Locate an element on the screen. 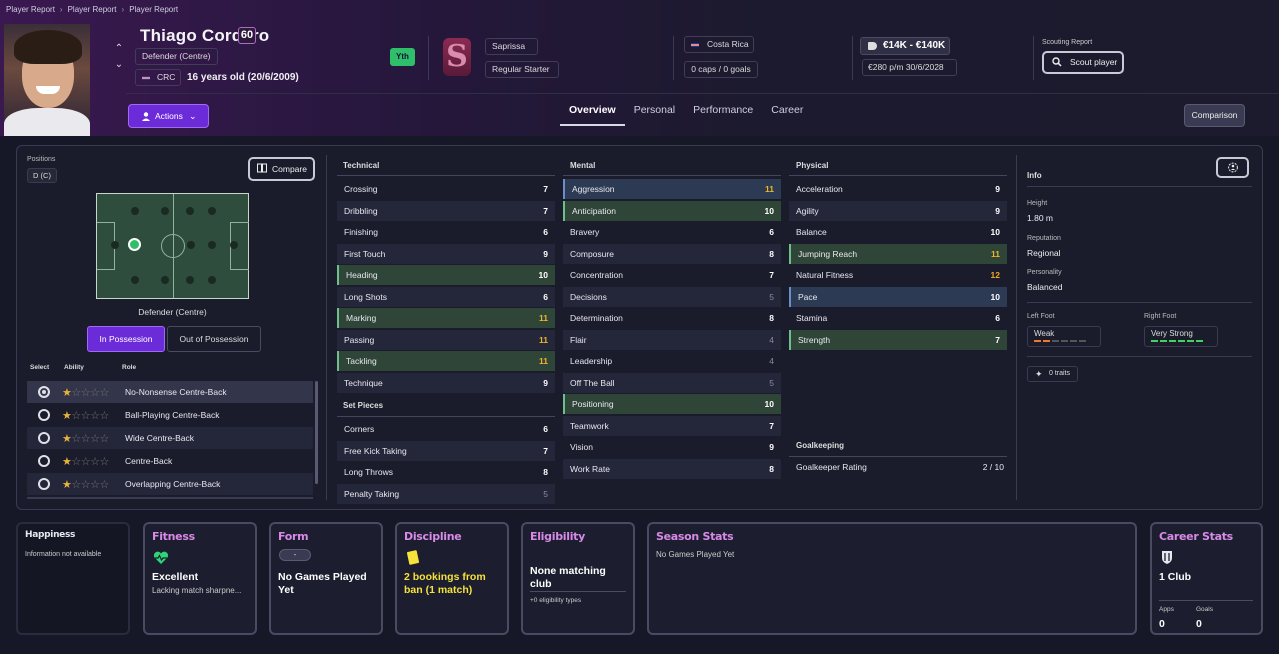 The height and width of the screenshot is (654, 1279). attribute-name: Composure is located at coordinates (592, 253).